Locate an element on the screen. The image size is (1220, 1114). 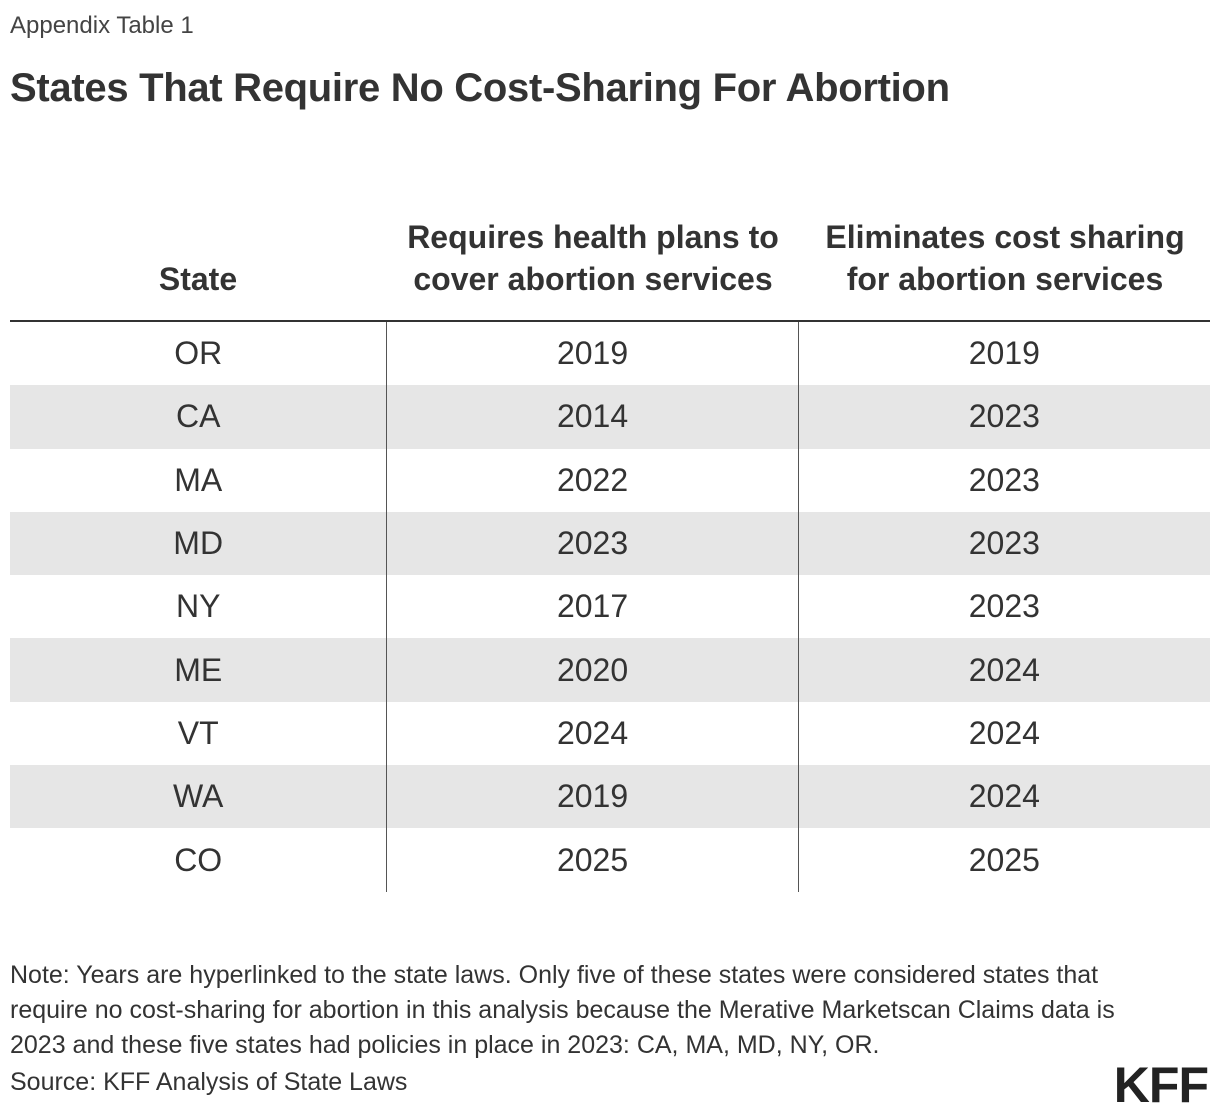
table-row: CA 2014 2023 is located at coordinates (610, 417).